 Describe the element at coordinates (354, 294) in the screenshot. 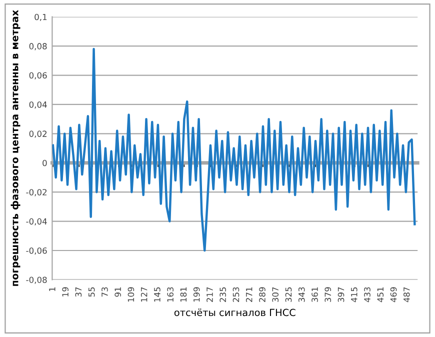

I see `x-tick-label: 415` at that location.